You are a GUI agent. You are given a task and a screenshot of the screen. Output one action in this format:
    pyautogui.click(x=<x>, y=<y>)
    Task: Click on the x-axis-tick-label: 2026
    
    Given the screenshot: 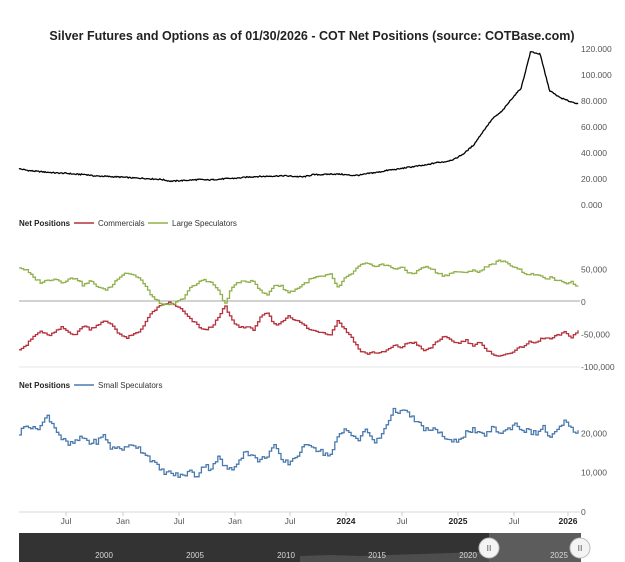 What is the action you would take?
    pyautogui.click(x=568, y=521)
    